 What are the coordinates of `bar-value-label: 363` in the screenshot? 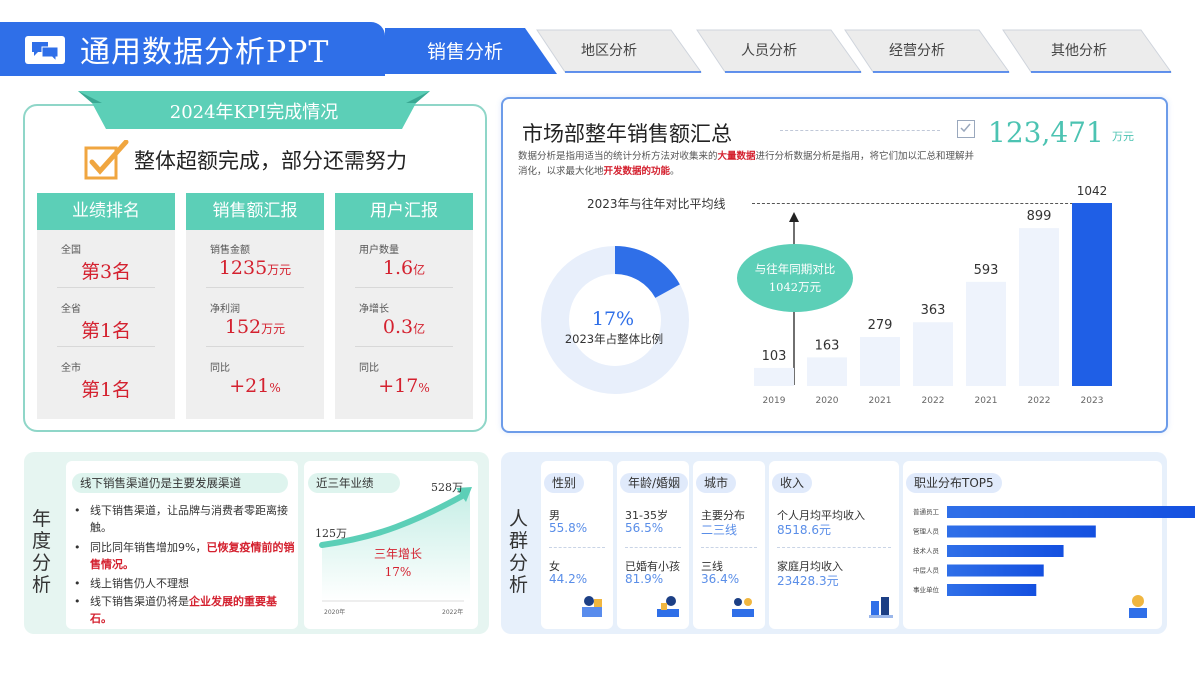 It's located at (933, 310).